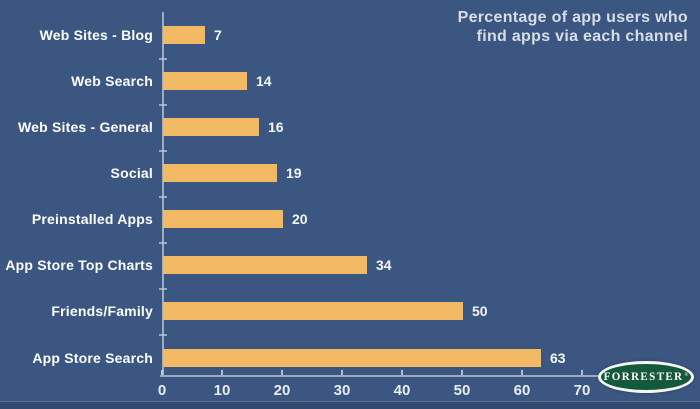 Image resolution: width=700 pixels, height=409 pixels. I want to click on bottom-edge-divider, so click(350, 405).